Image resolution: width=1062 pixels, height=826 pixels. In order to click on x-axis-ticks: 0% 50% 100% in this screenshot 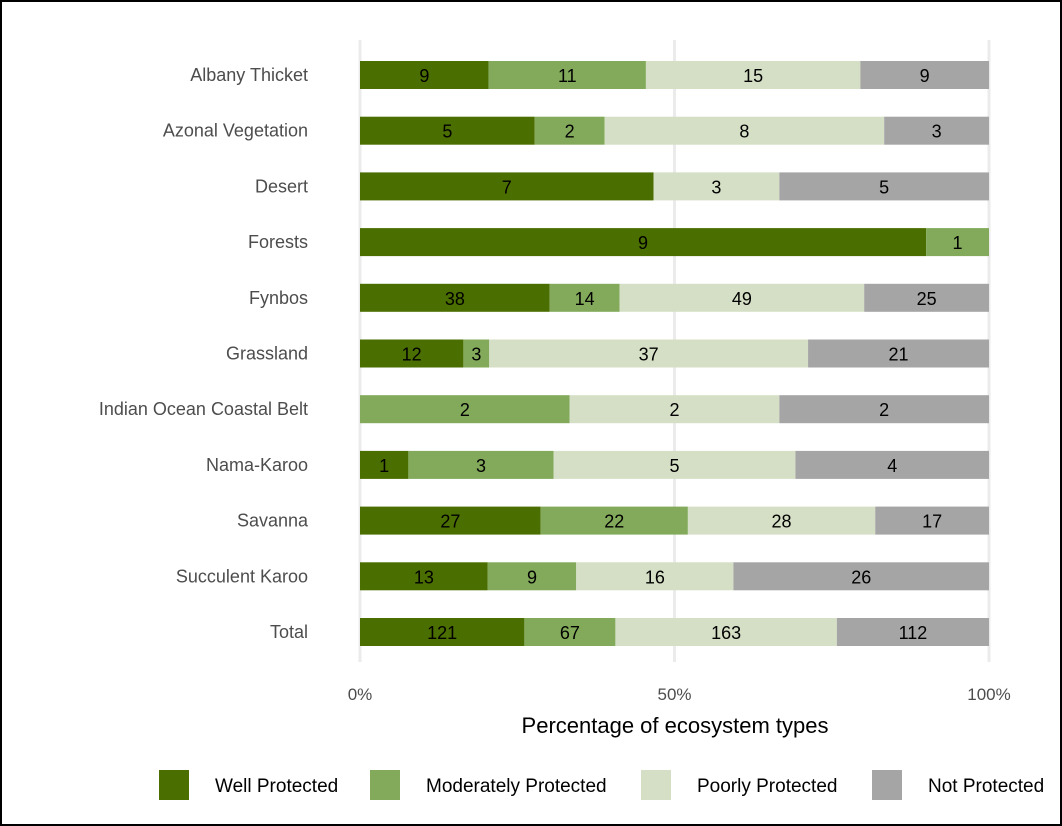, I will do `click(679, 694)`.